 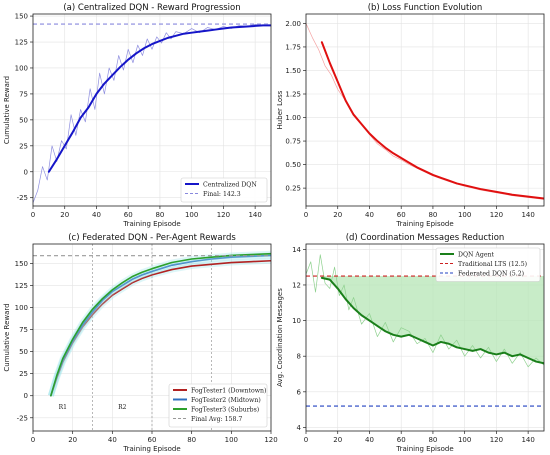 I want to click on y-tick-label-4: 75, so click(x=23, y=330).